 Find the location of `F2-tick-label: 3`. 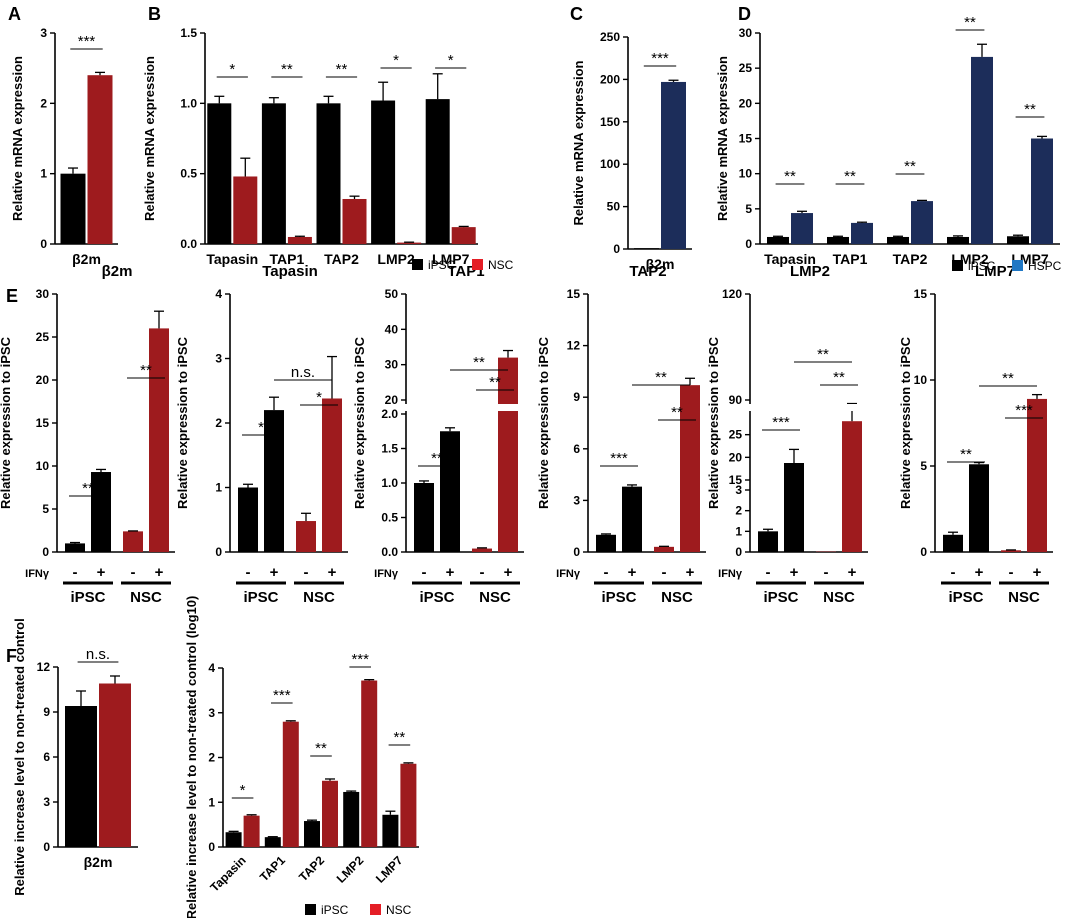

F2-tick-label: 3 is located at coordinates (211, 713).